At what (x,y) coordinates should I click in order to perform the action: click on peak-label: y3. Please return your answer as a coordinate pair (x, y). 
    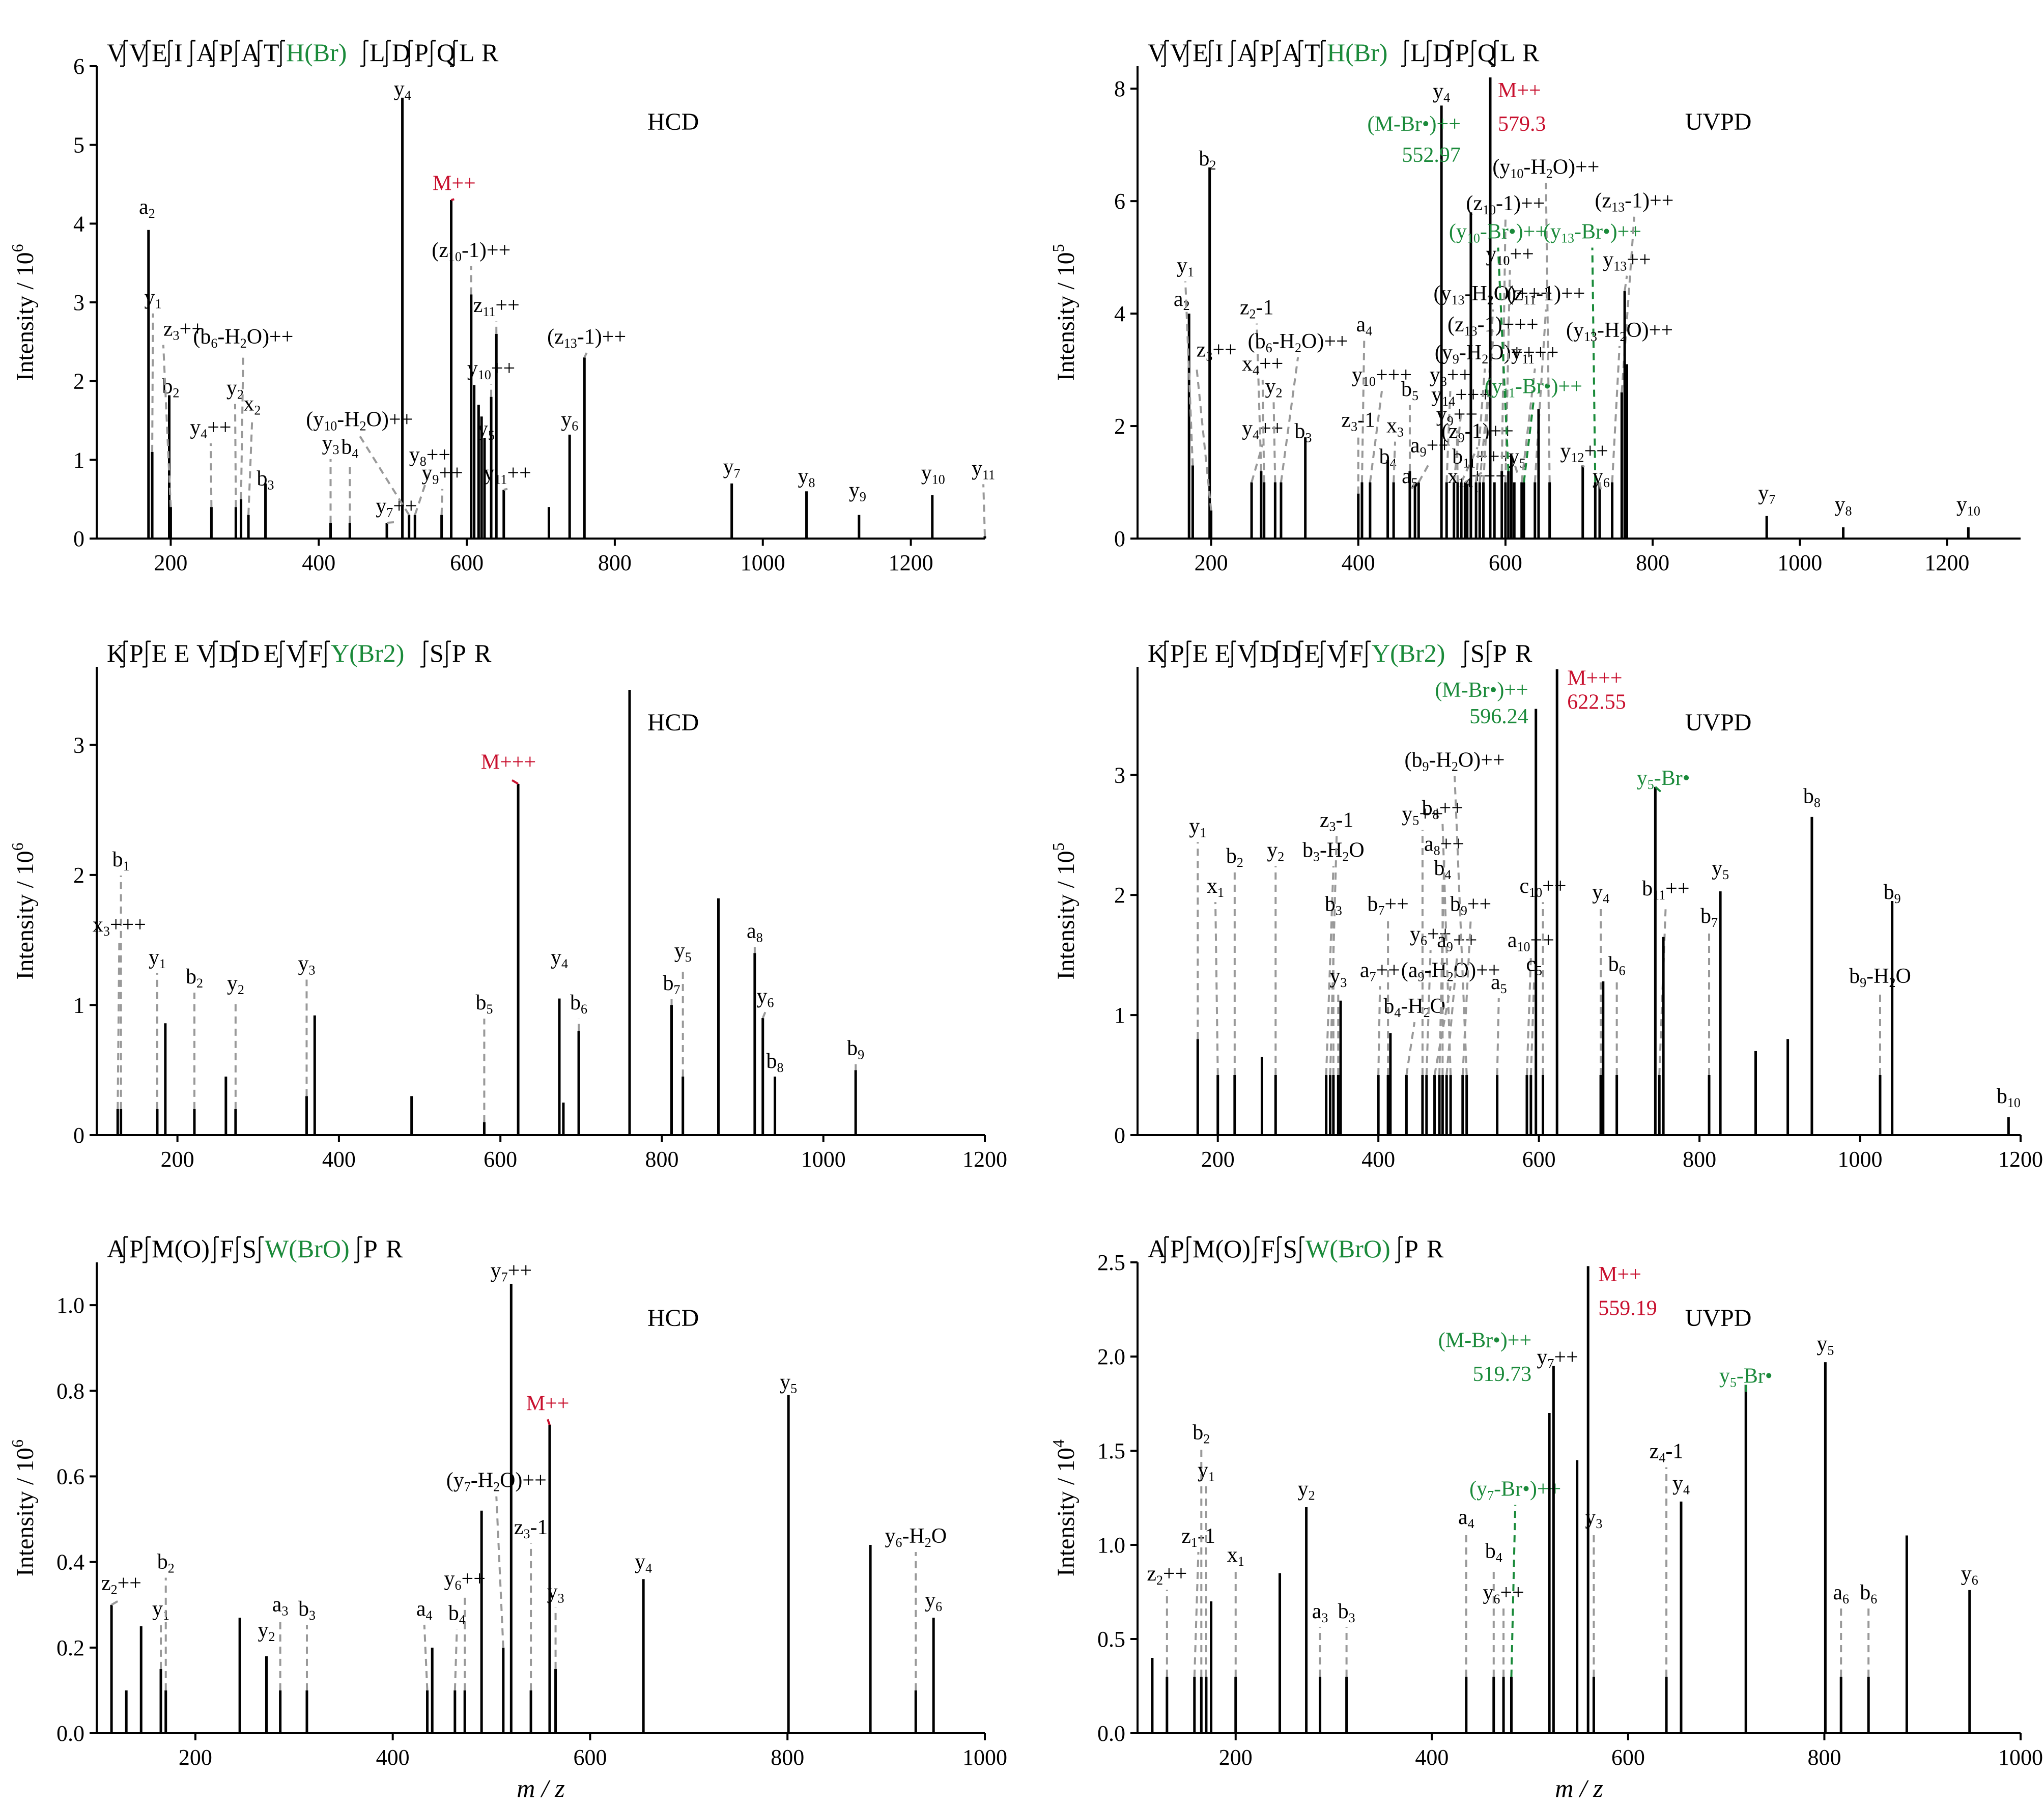
    Looking at the image, I should click on (1593, 1518).